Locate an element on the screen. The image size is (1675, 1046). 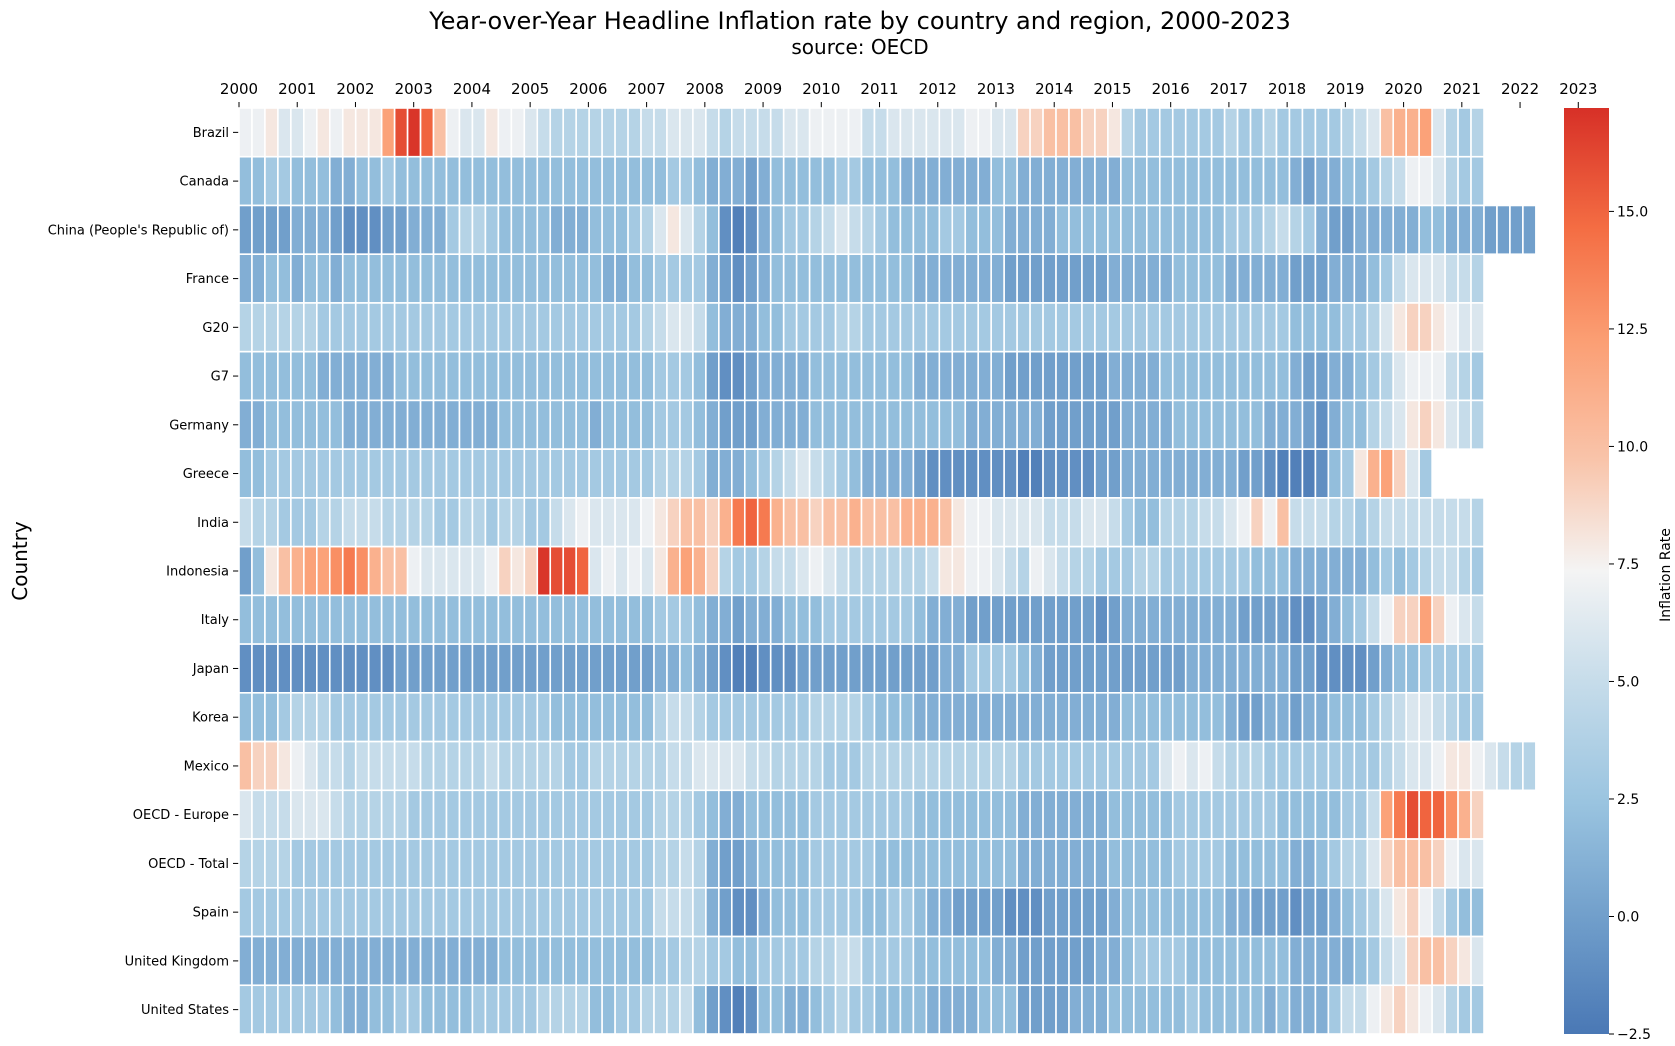
year-label: 2020 is located at coordinates (1404, 89).